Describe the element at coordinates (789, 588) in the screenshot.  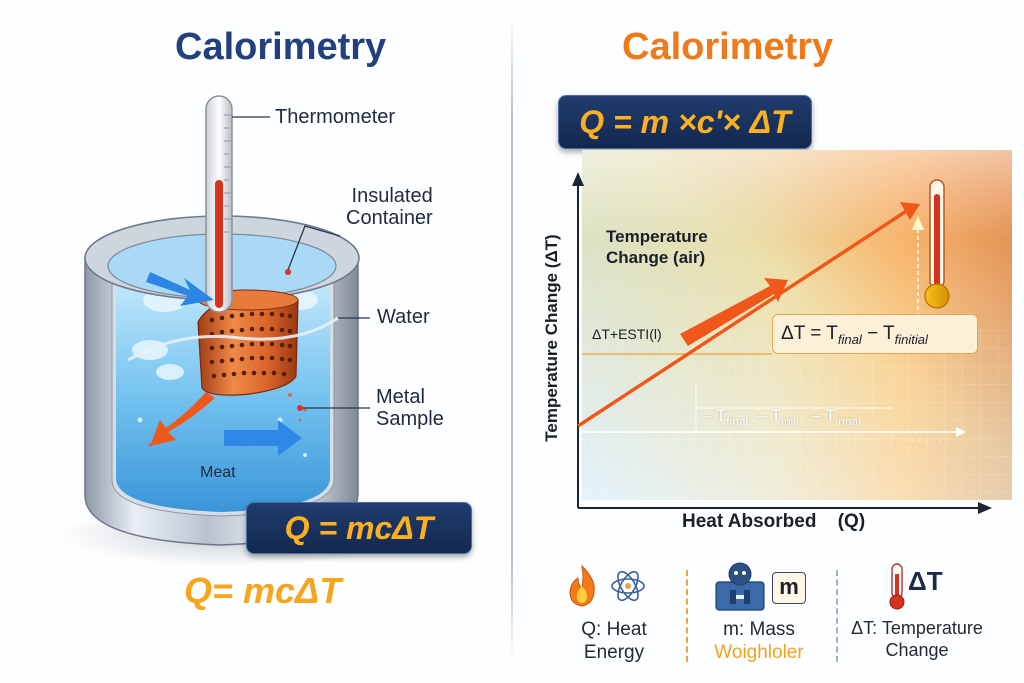
I see `legend-mass-tag: m` at that location.